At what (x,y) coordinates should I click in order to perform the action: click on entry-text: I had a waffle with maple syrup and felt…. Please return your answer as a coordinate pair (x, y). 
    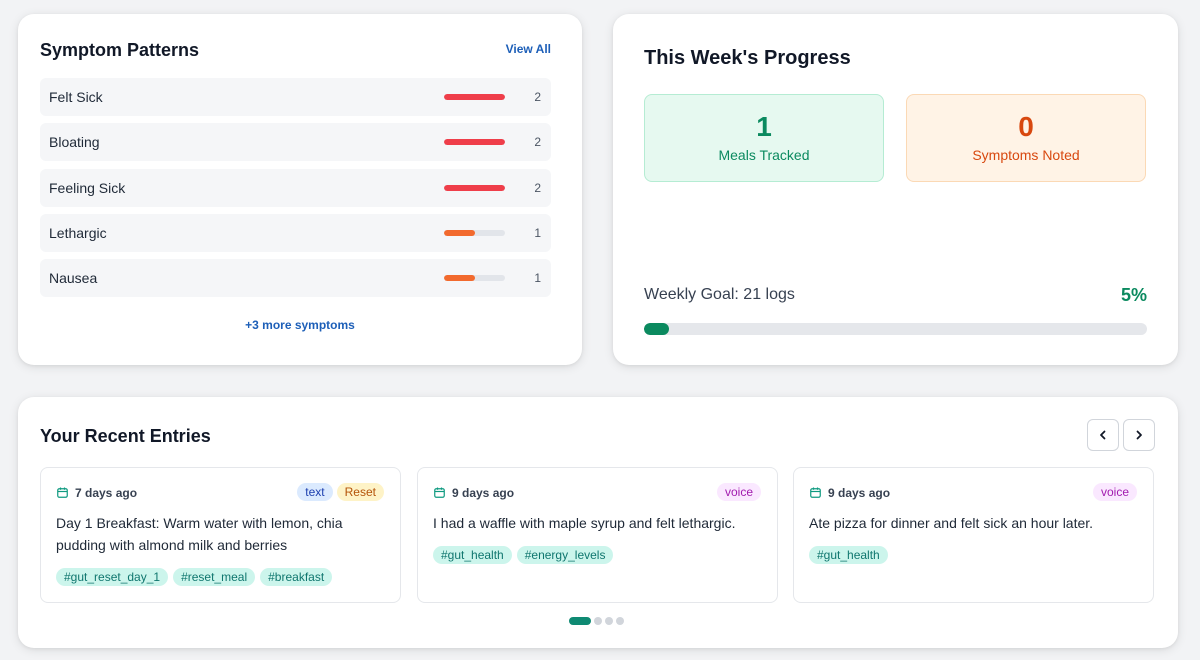
    Looking at the image, I should click on (584, 523).